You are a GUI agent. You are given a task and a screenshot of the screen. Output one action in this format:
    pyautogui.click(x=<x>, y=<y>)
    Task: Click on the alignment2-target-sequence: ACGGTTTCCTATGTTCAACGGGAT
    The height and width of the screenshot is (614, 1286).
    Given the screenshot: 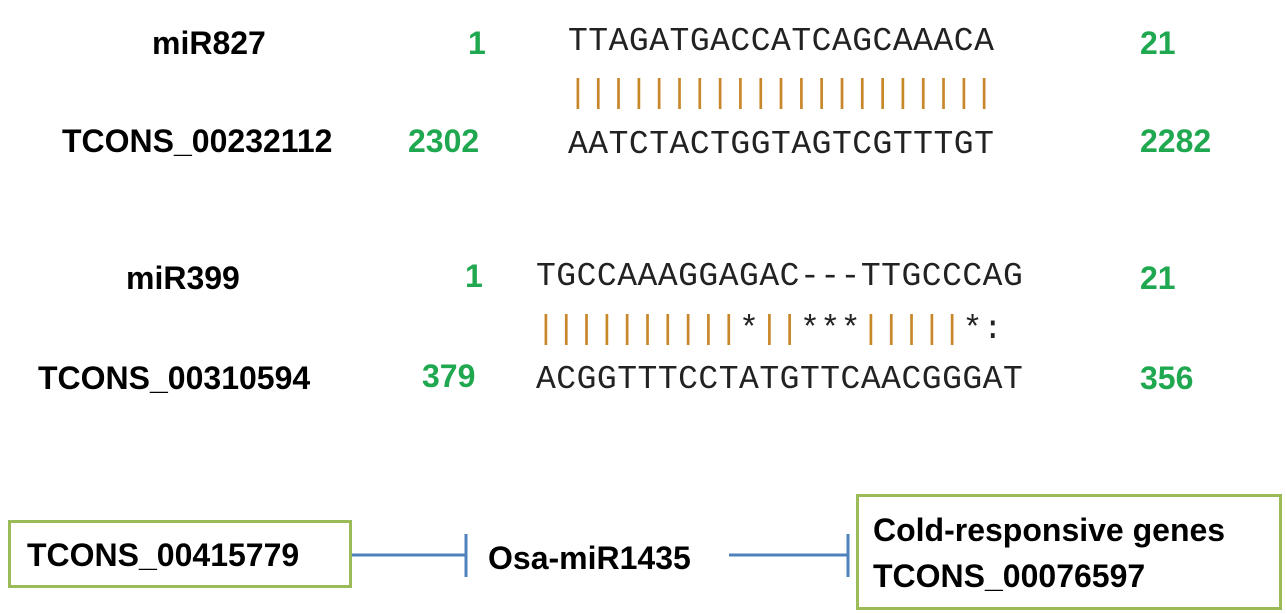 What is the action you would take?
    pyautogui.click(x=780, y=379)
    